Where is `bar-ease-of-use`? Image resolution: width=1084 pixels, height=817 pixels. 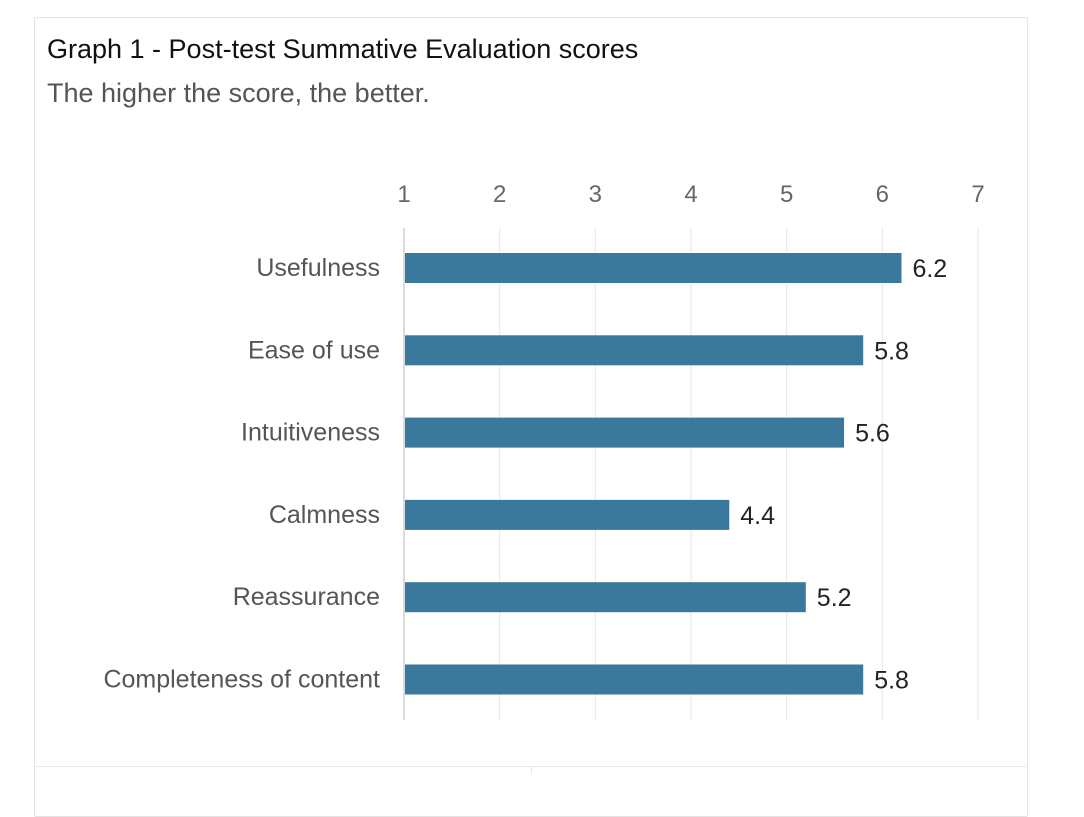 bar-ease-of-use is located at coordinates (634, 350).